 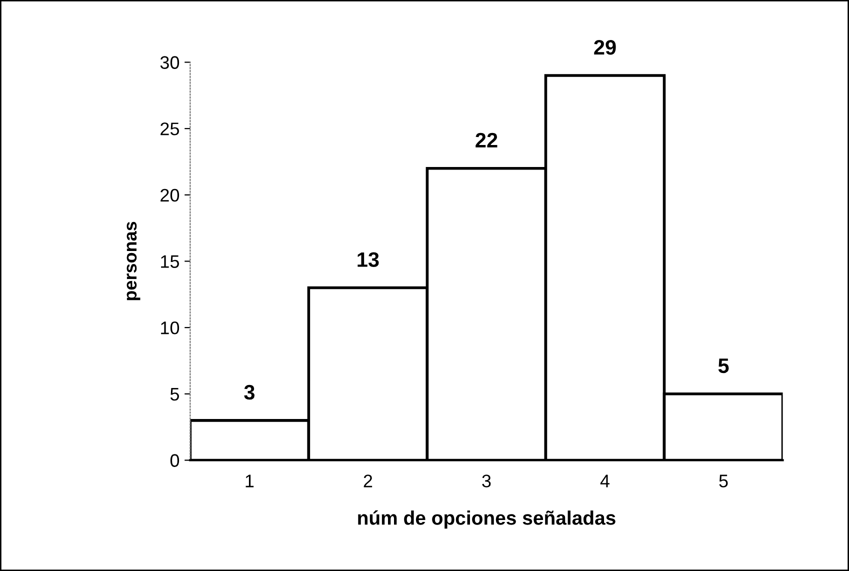 I want to click on x-tick-label: 2, so click(x=368, y=481).